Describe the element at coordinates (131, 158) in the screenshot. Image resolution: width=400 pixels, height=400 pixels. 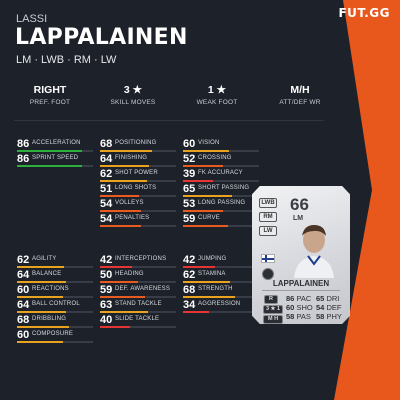
I see `stat-name: FINISHING` at that location.